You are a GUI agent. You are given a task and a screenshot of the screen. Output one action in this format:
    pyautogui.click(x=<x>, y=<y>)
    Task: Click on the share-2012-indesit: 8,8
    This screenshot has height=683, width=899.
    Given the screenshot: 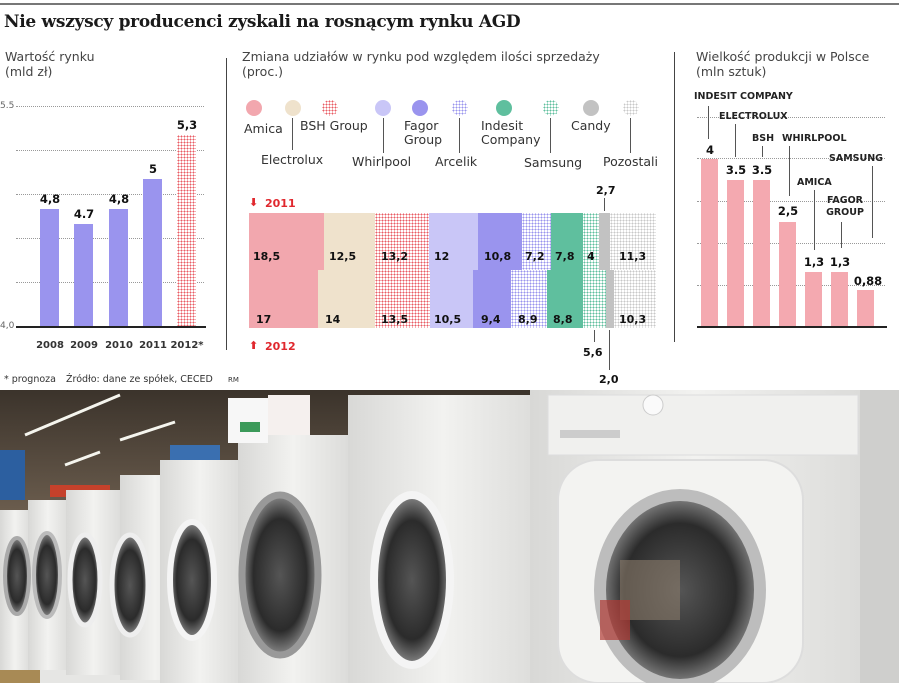 What is the action you would take?
    pyautogui.click(x=563, y=319)
    